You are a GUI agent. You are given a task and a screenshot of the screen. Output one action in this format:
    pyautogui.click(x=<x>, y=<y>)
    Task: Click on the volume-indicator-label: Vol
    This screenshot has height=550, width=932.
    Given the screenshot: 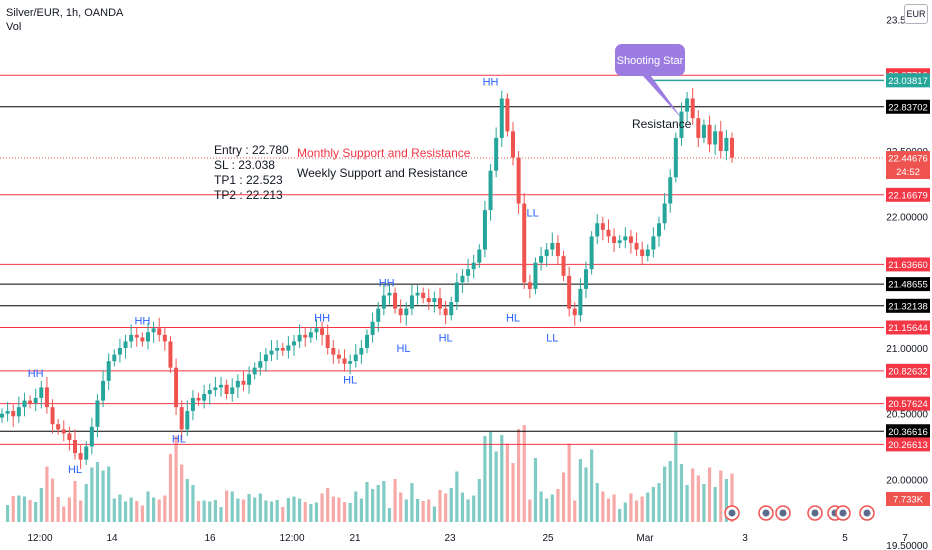 What is the action you would take?
    pyautogui.click(x=14, y=27)
    